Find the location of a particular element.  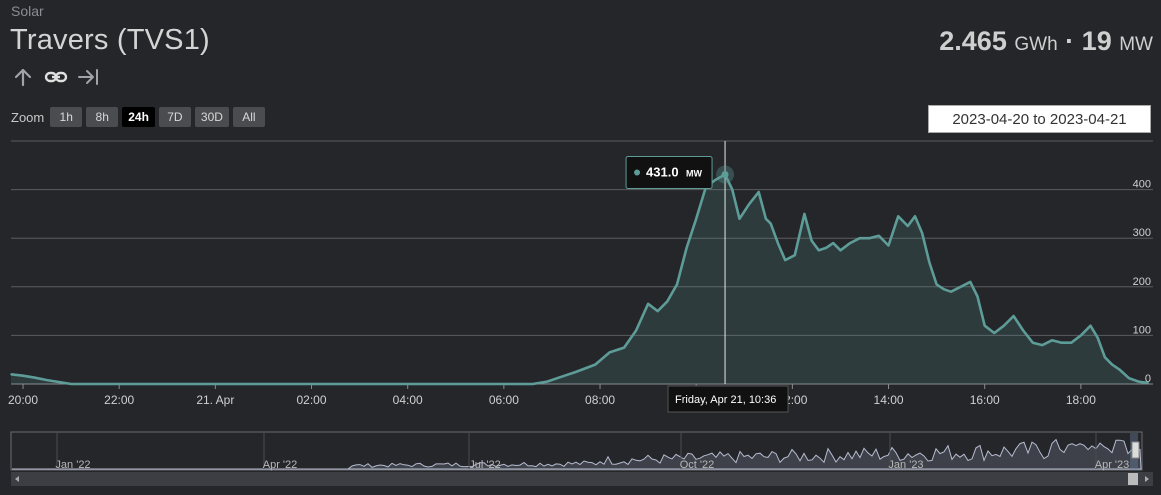

navigator-label: Apr '22 is located at coordinates (280, 465).